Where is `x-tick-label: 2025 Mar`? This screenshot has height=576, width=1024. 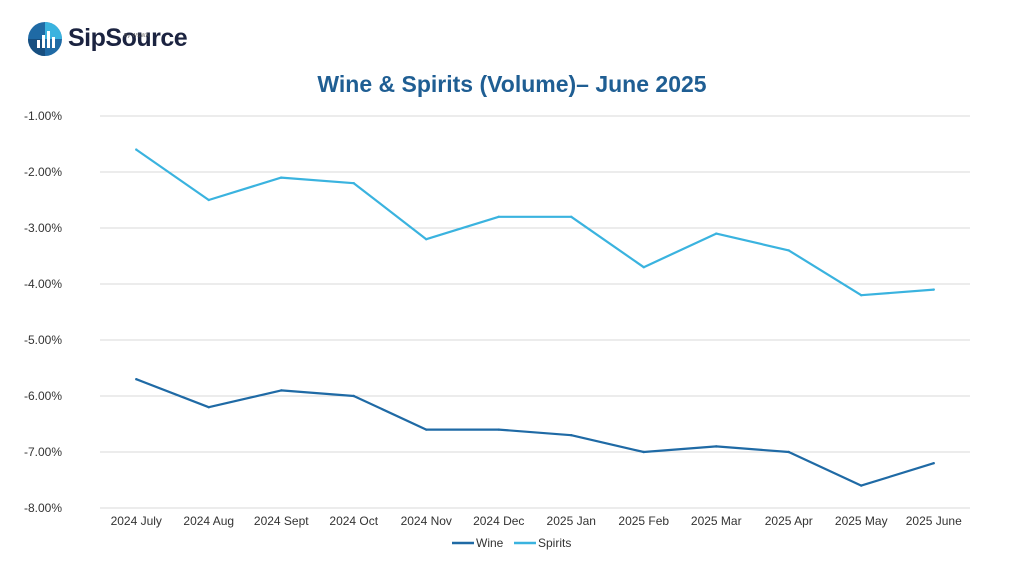
x-tick-label: 2025 Mar is located at coordinates (716, 521).